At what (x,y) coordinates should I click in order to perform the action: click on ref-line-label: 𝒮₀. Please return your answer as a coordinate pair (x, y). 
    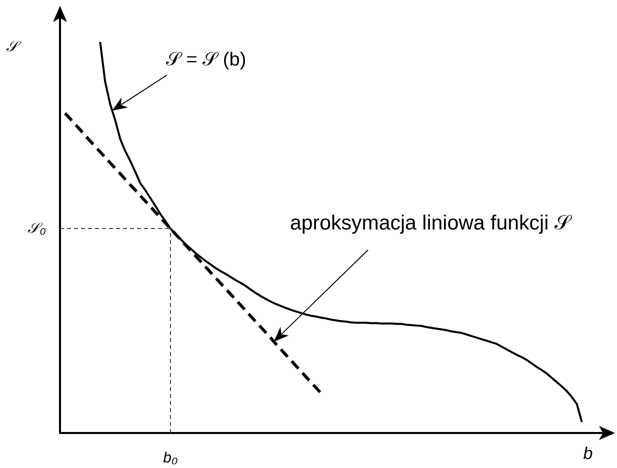
    Looking at the image, I should click on (37, 229).